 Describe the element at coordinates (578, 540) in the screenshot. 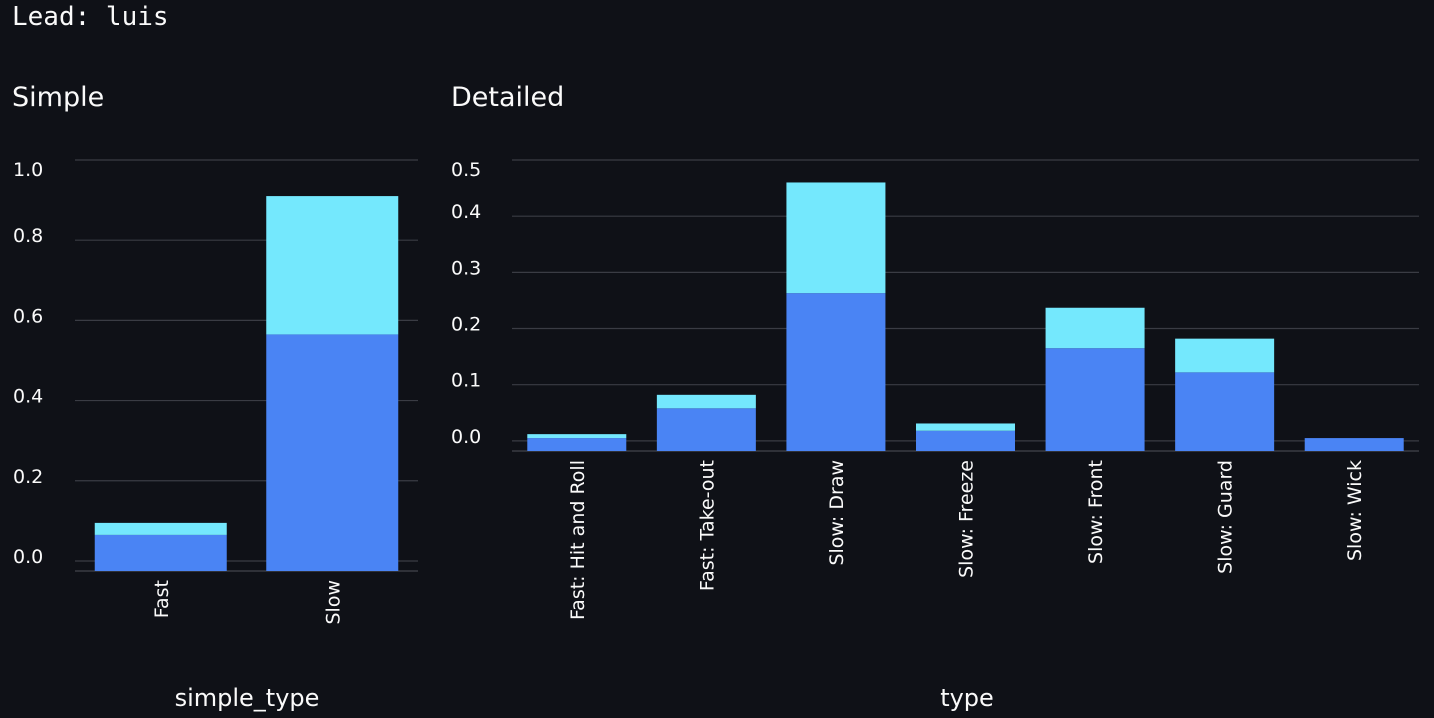

I see `detailed-category-label: Fast: Hit and Roll` at that location.